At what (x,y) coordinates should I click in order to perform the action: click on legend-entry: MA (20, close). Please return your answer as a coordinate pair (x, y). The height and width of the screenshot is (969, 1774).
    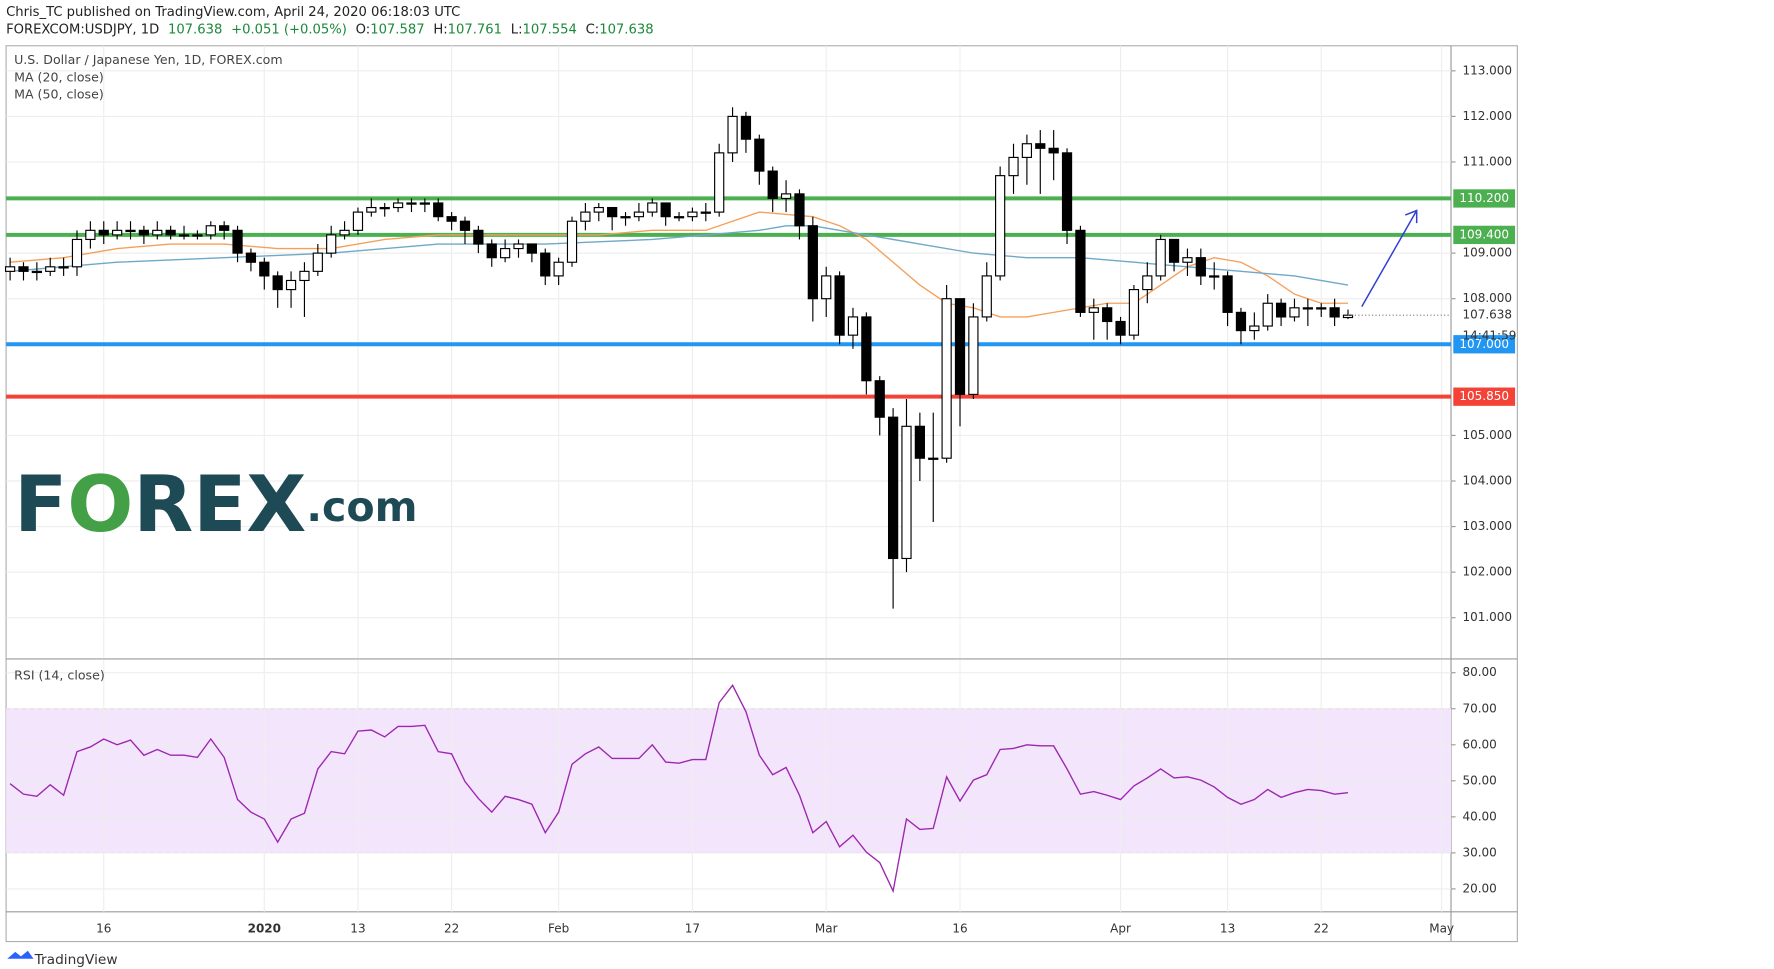
    Looking at the image, I should click on (59, 76).